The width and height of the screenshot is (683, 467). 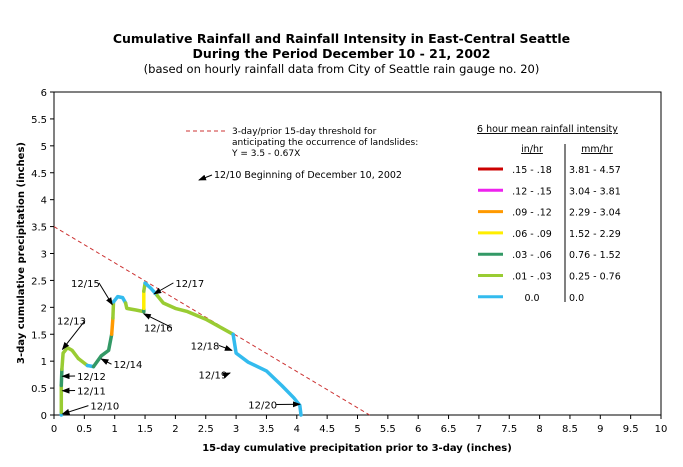 What do you see at coordinates (539, 429) in the screenshot?
I see `x-tick-label: 8` at bounding box center [539, 429].